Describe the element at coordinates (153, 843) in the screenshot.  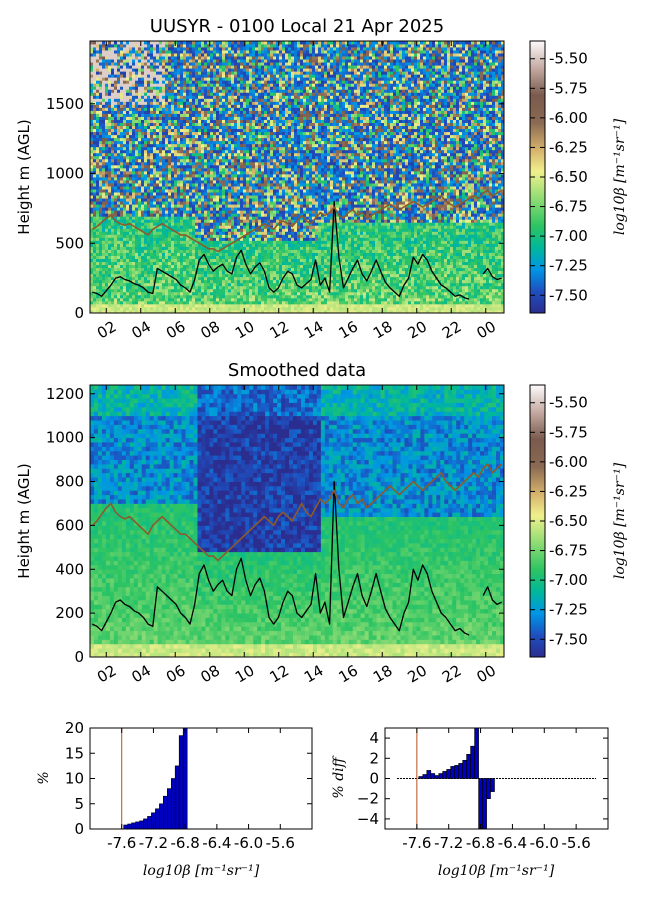
I see `panel3-xtick-label: -7.2` at that location.